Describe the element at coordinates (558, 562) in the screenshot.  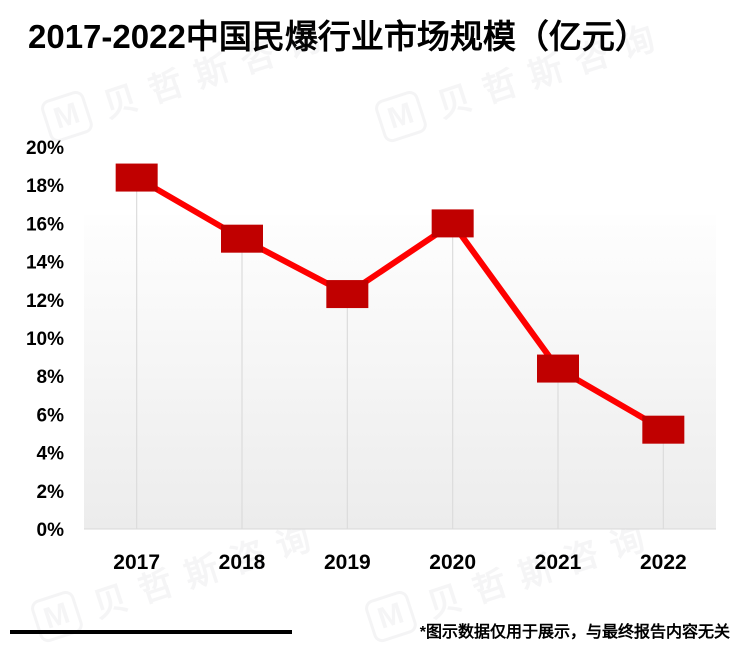
I see `x-axis-tick-label: 2021` at that location.